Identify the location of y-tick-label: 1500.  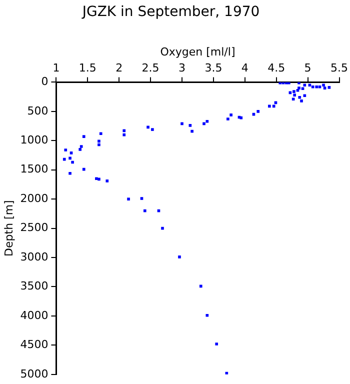
(34, 169).